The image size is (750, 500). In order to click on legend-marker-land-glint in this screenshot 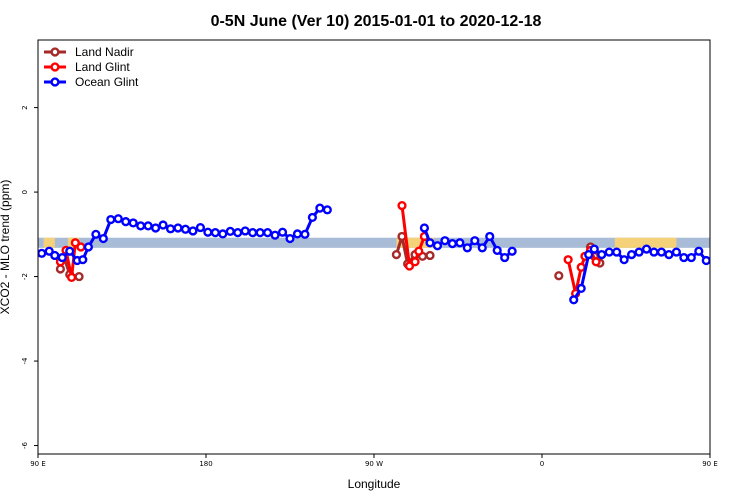, I will do `click(55, 67)`.